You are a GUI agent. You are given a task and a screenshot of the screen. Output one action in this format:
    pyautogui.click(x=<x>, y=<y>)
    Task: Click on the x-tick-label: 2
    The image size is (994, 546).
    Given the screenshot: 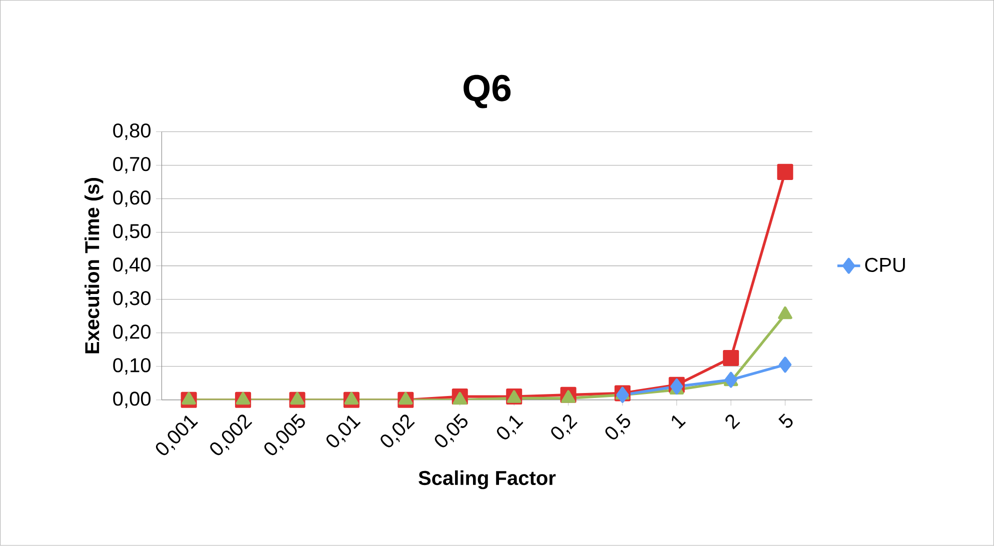 What is the action you would take?
    pyautogui.click(x=733, y=422)
    